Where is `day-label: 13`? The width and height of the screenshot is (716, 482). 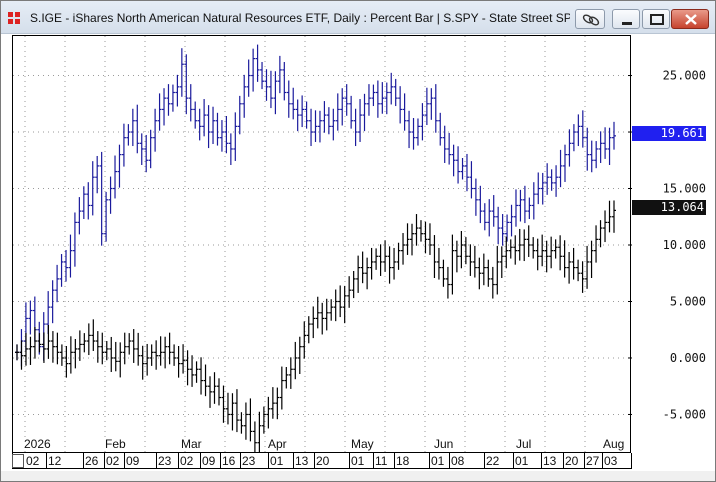
day-label: 13 is located at coordinates (302, 461).